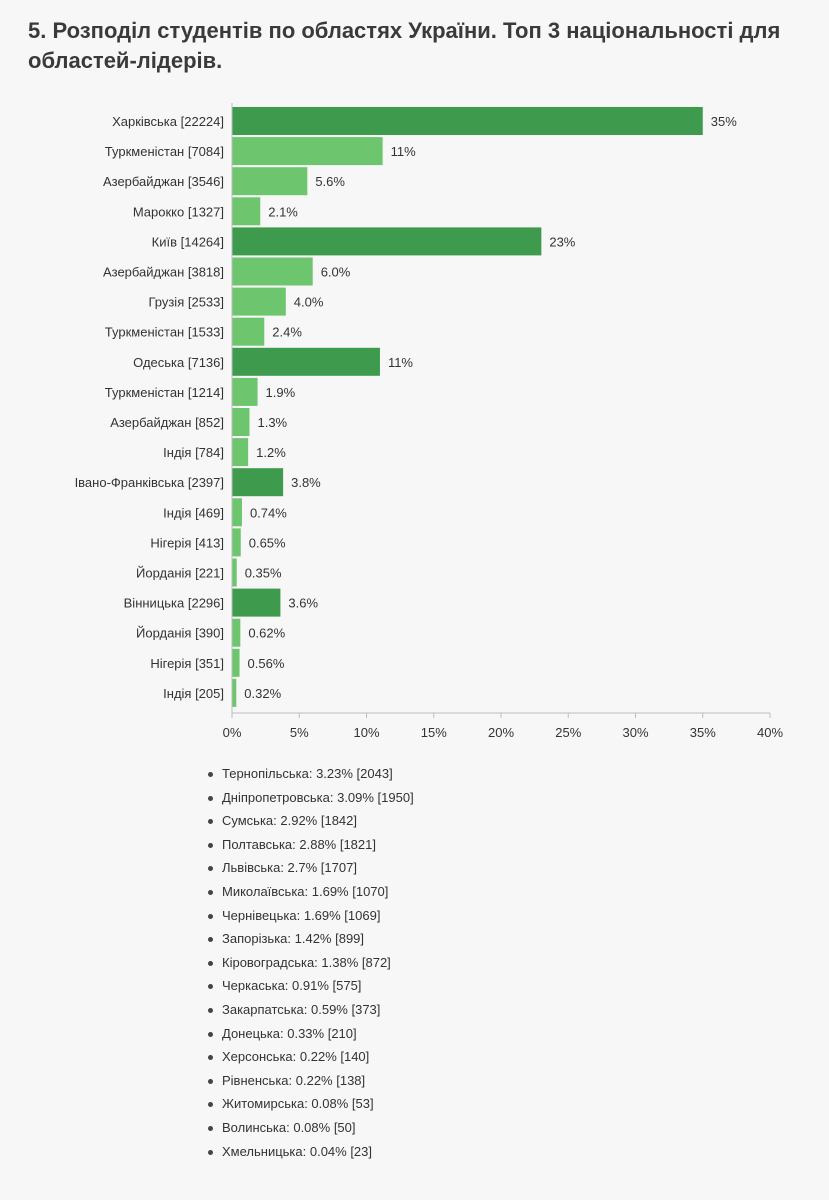 This screenshot has height=1200, width=829. I want to click on category-label: Нігерія [413], so click(187, 542).